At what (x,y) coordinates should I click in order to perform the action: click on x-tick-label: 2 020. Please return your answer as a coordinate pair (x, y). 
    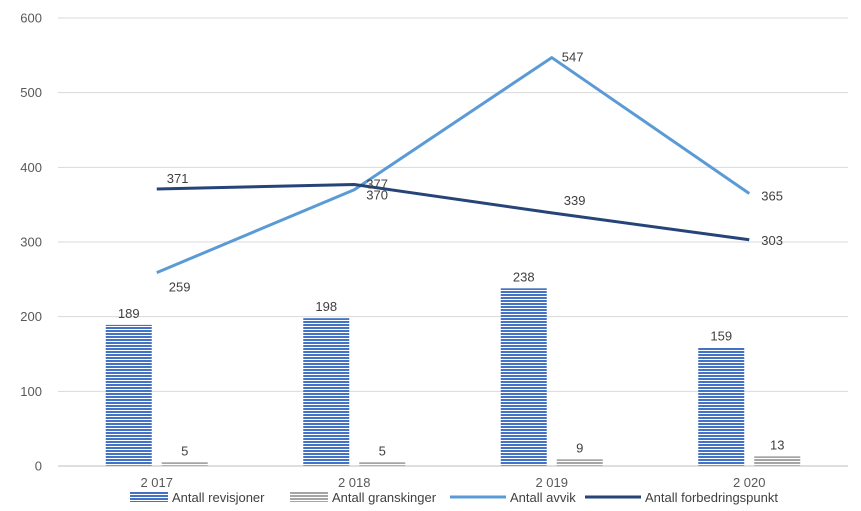
    Looking at the image, I should click on (749, 482).